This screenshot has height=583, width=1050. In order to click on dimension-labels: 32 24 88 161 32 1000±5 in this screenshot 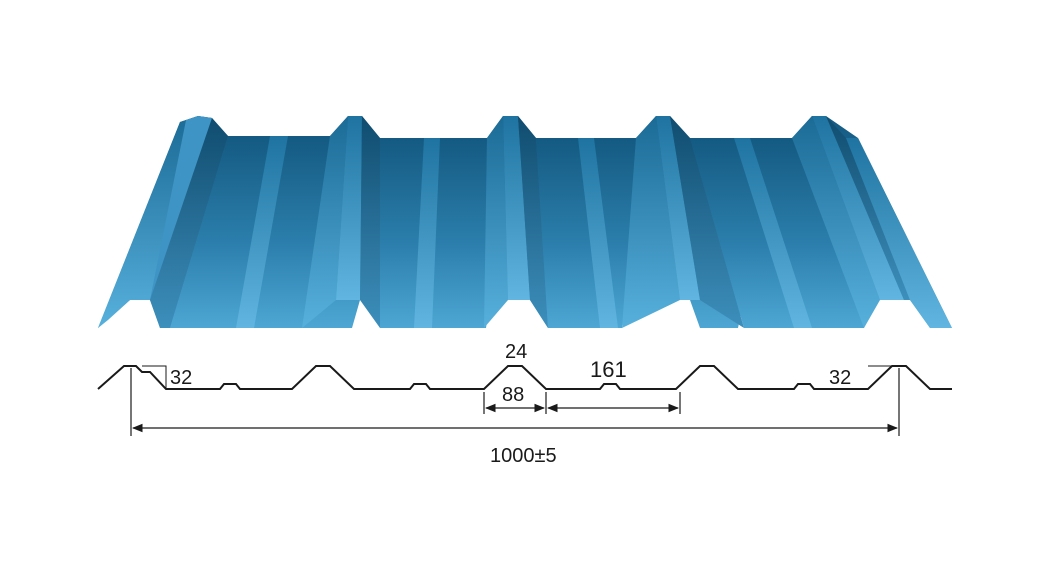, I will do `click(510, 404)`.